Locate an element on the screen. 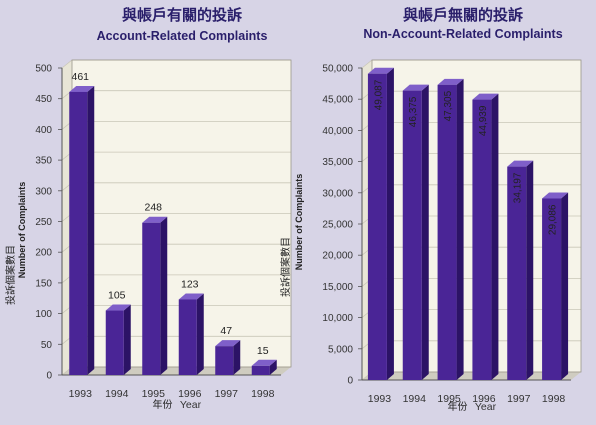 The image size is (596, 425). data-label: 15 is located at coordinates (263, 351).